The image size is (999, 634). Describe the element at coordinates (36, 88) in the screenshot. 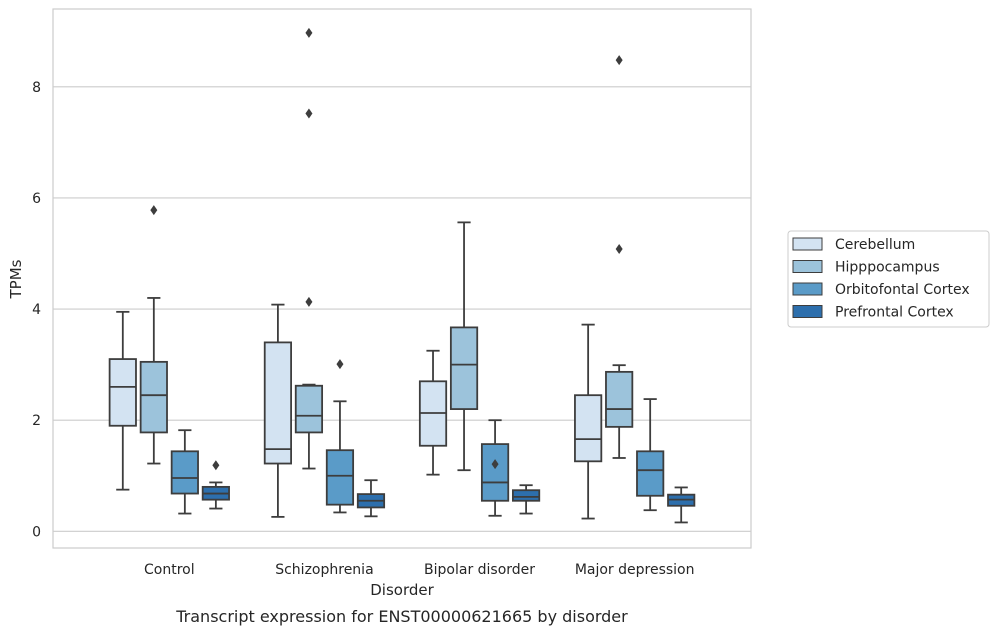

I see `y-tick-label: 8` at that location.